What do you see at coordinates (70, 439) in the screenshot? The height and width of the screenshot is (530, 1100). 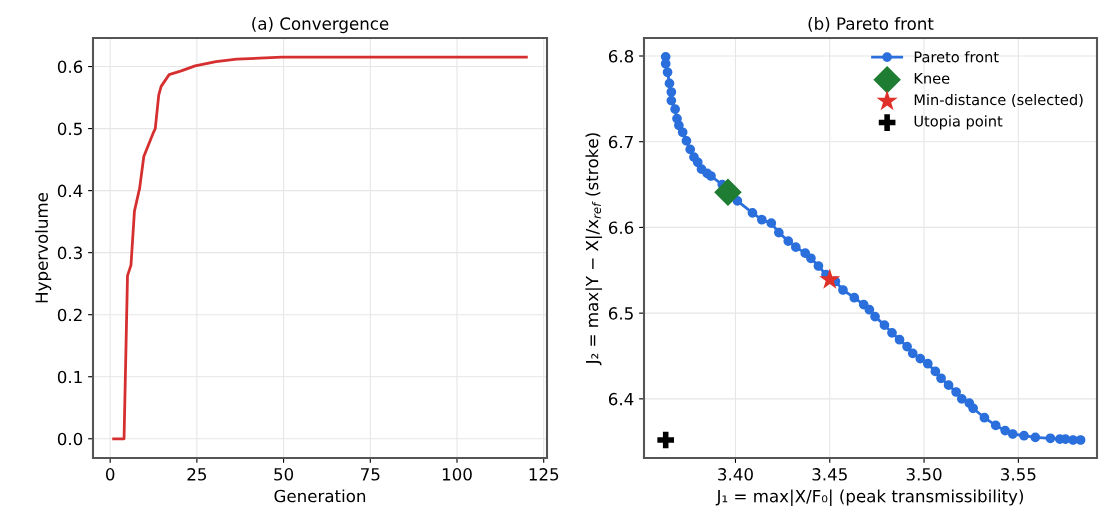 I see `y-tick-label: 0.0` at bounding box center [70, 439].